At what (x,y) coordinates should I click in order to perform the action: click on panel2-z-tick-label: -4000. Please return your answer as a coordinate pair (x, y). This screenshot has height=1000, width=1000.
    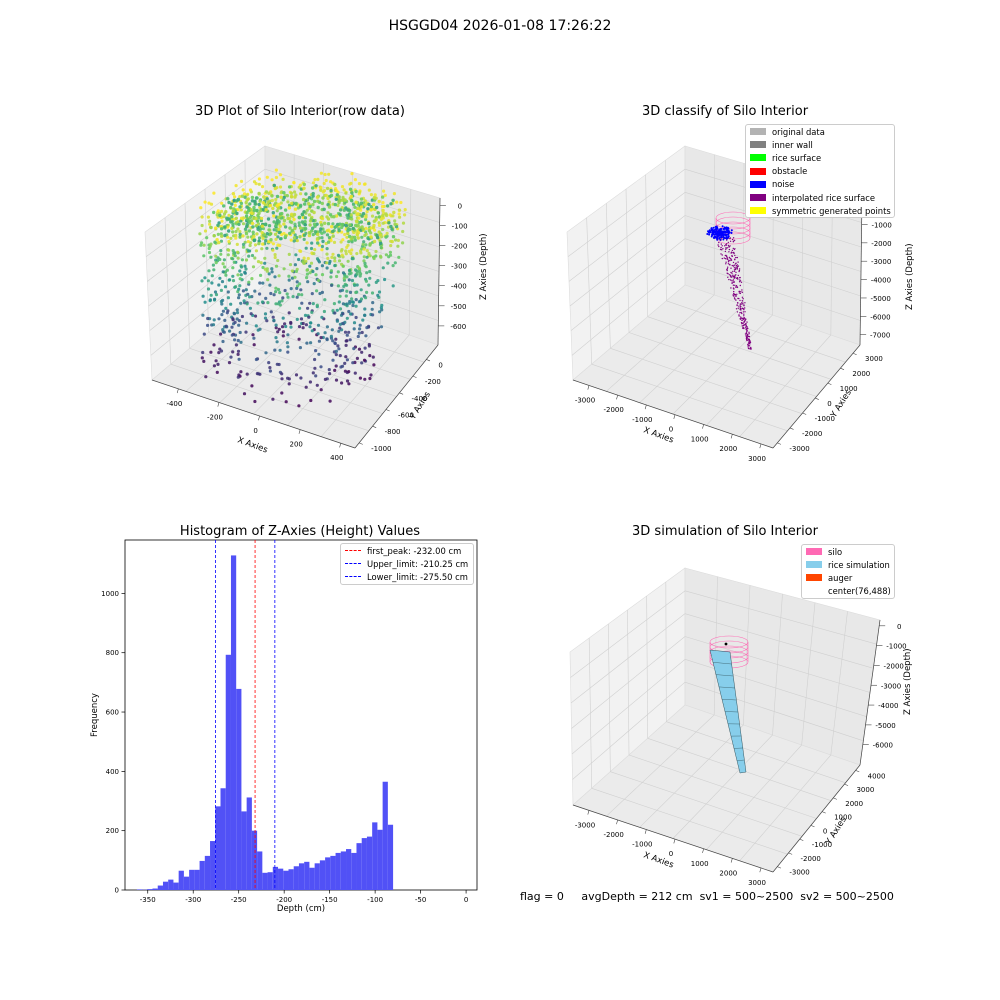
    Looking at the image, I should click on (881, 281).